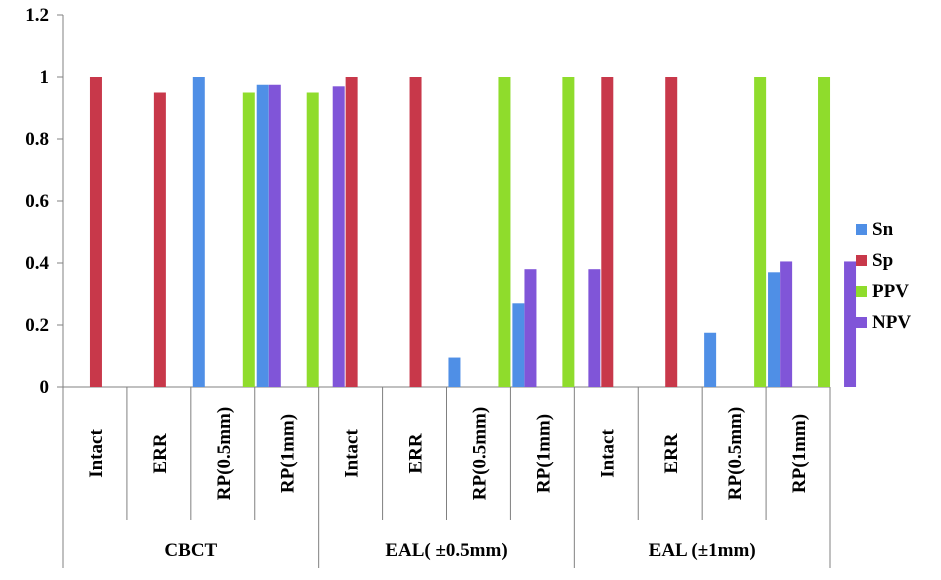  Describe the element at coordinates (37, 15) in the screenshot. I see `y-tick-label: 1.2` at that location.